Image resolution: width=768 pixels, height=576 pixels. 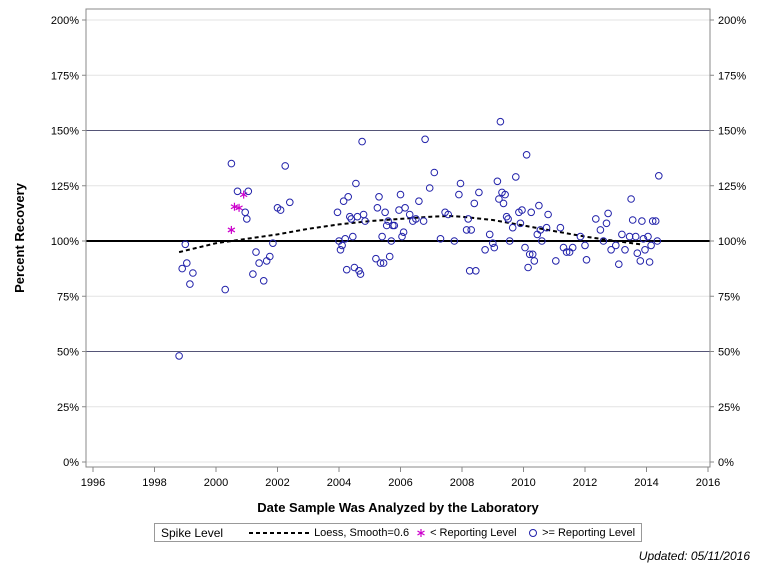 What do you see at coordinates (362, 533) in the screenshot?
I see `legend-label-loess: Loess, Smooth=0.6` at bounding box center [362, 533].